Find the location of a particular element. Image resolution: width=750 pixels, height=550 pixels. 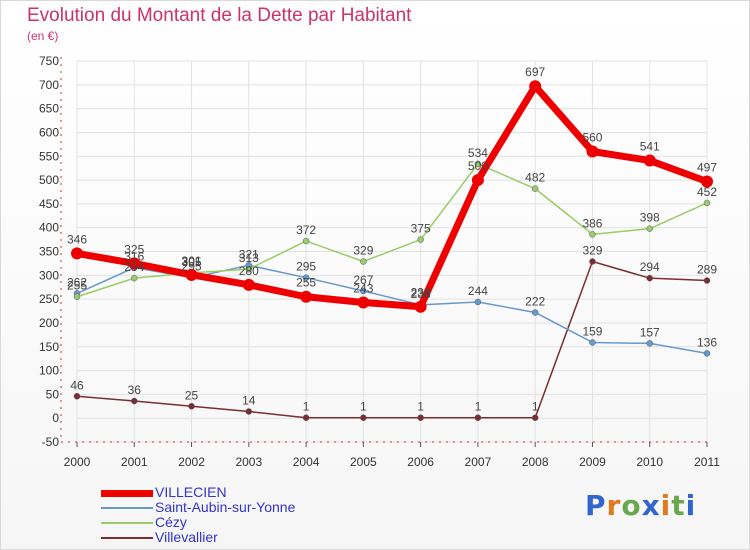

data-label: 398 is located at coordinates (650, 218).